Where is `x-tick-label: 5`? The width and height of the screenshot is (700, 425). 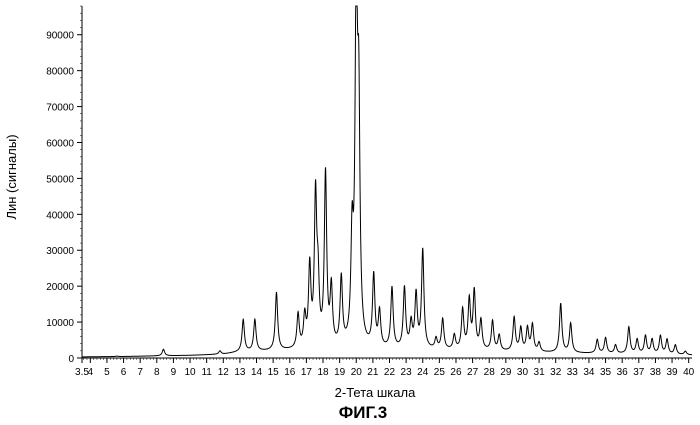
x-tick-label: 5 is located at coordinates (107, 372).